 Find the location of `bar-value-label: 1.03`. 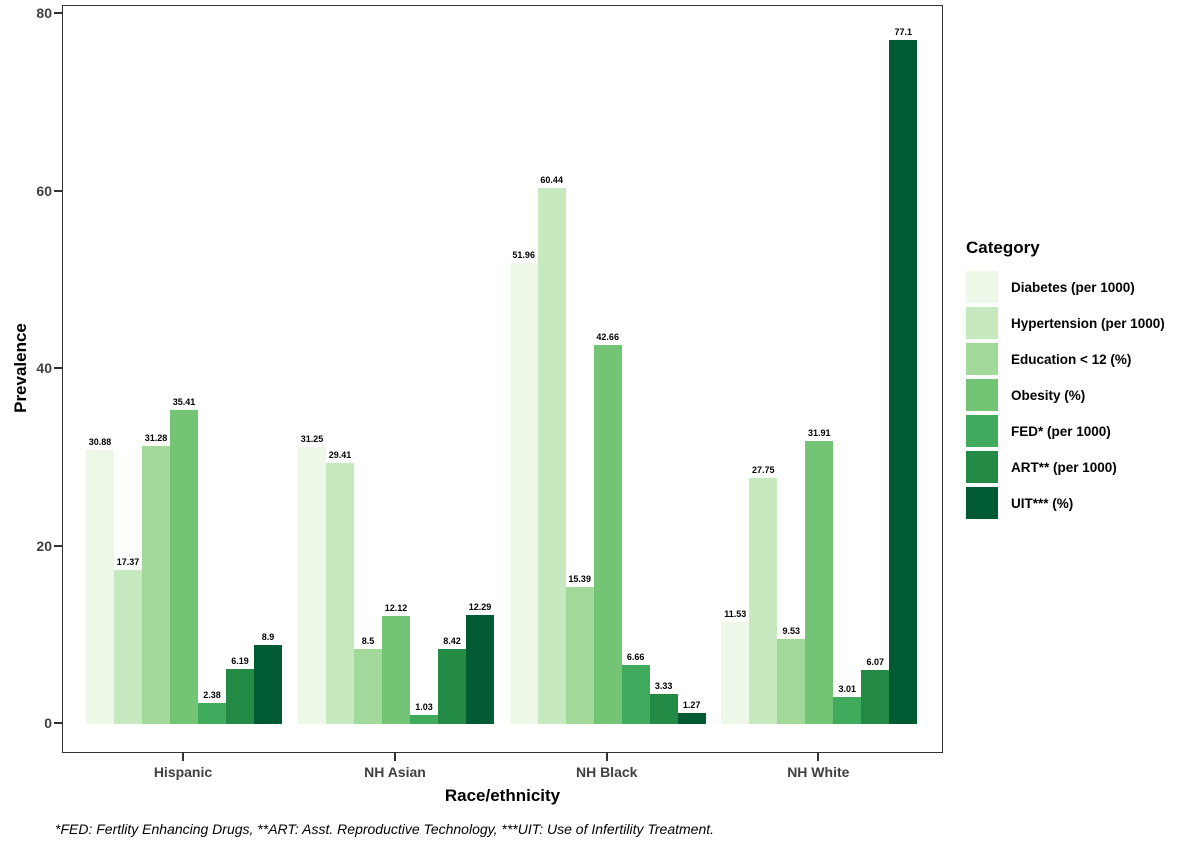

bar-value-label: 1.03 is located at coordinates (424, 706).